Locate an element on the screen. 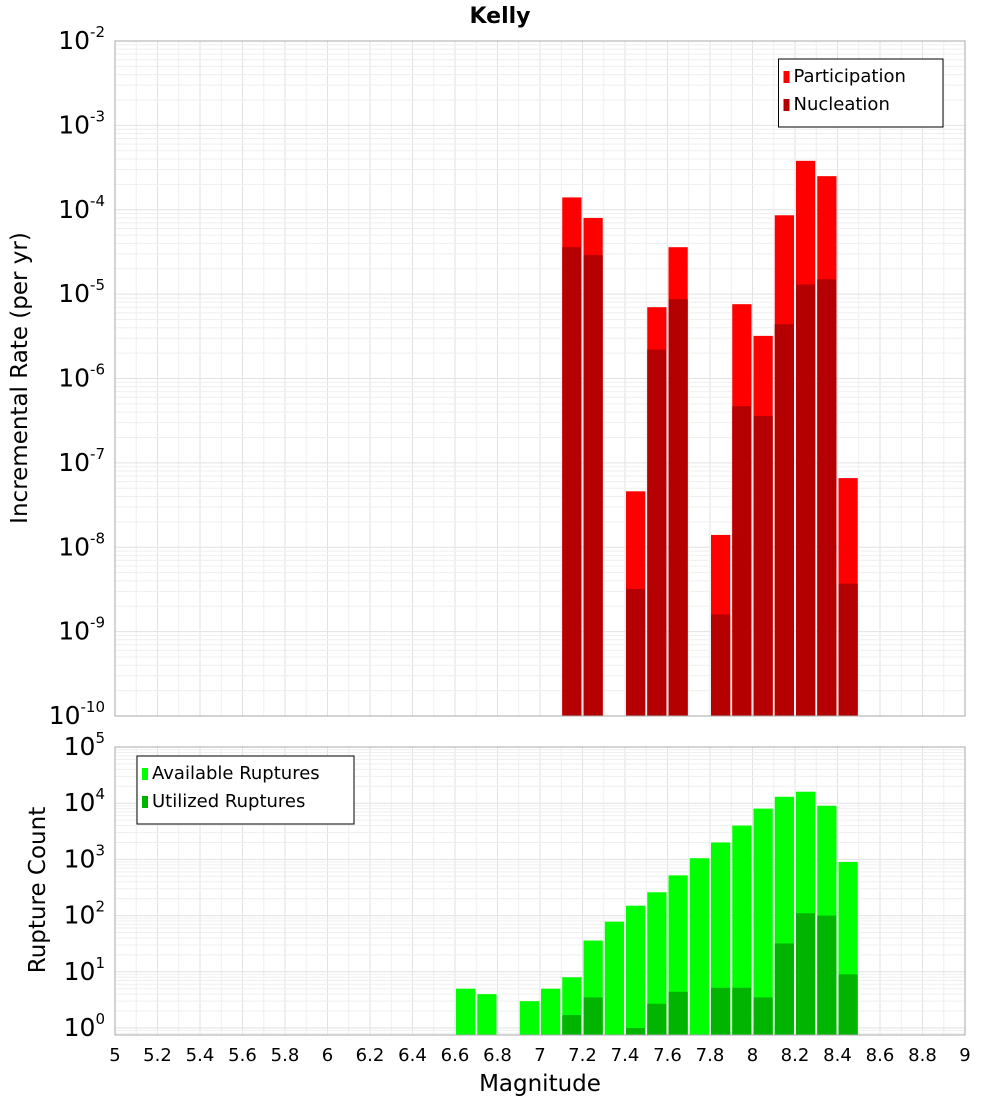 The image size is (1000, 1100). y-tick-label: 10⁵ is located at coordinates (84, 745).